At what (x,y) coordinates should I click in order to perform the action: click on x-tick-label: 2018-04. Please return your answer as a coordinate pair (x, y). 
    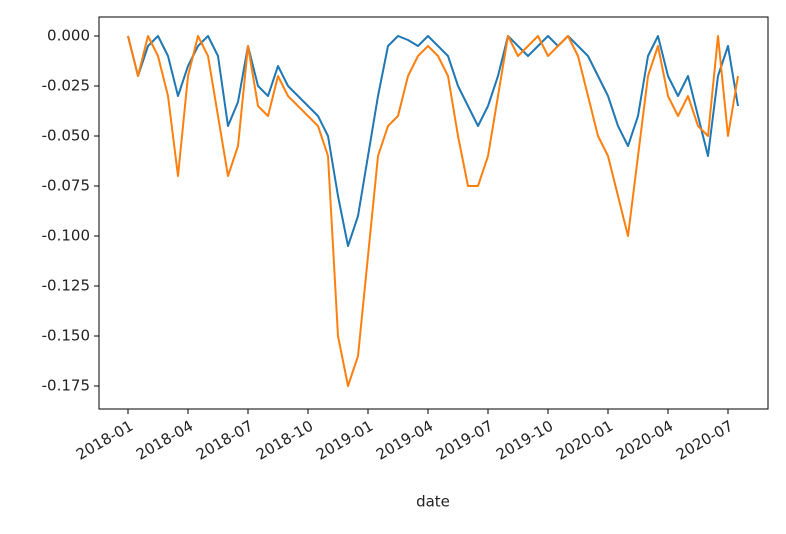
    Looking at the image, I should click on (164, 440).